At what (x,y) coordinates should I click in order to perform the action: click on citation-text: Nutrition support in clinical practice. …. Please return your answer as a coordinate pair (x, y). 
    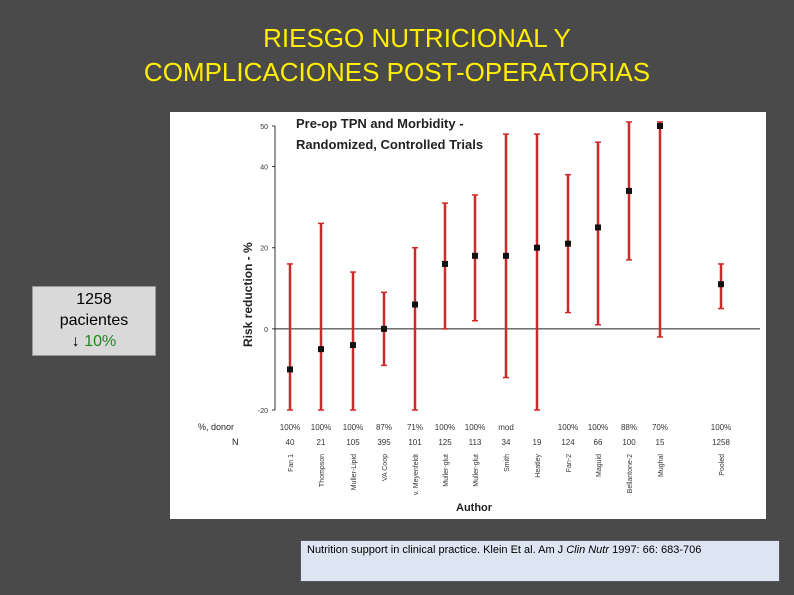
    Looking at the image, I should click on (437, 550).